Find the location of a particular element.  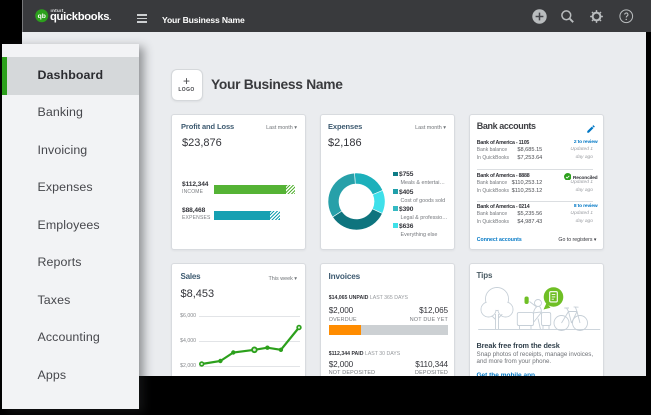

svg-text: qb is located at coordinates (42, 16).